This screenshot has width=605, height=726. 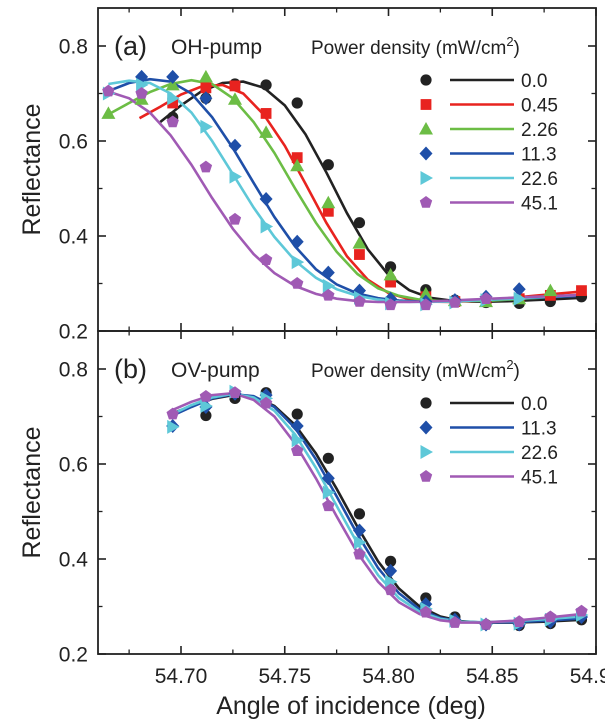 What do you see at coordinates (539, 106) in the screenshot?
I see `legend-label-0.45: 0.45` at bounding box center [539, 106].